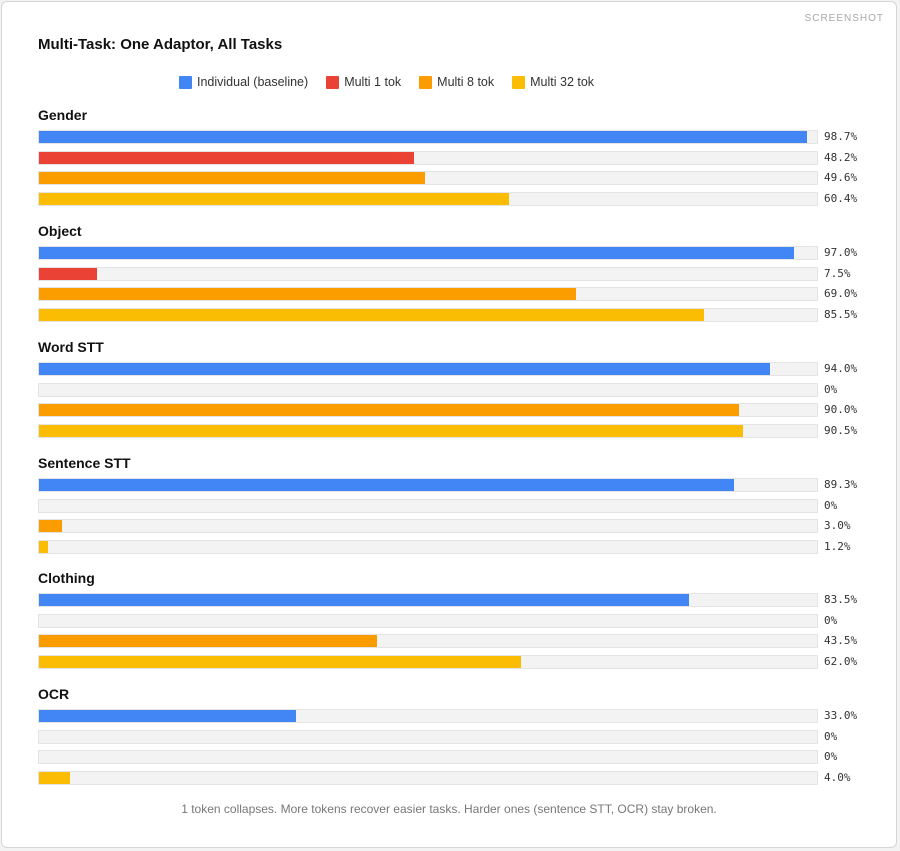 This screenshot has height=851, width=900. What do you see at coordinates (841, 252) in the screenshot?
I see `bar-value-label: 97.0%` at bounding box center [841, 252].